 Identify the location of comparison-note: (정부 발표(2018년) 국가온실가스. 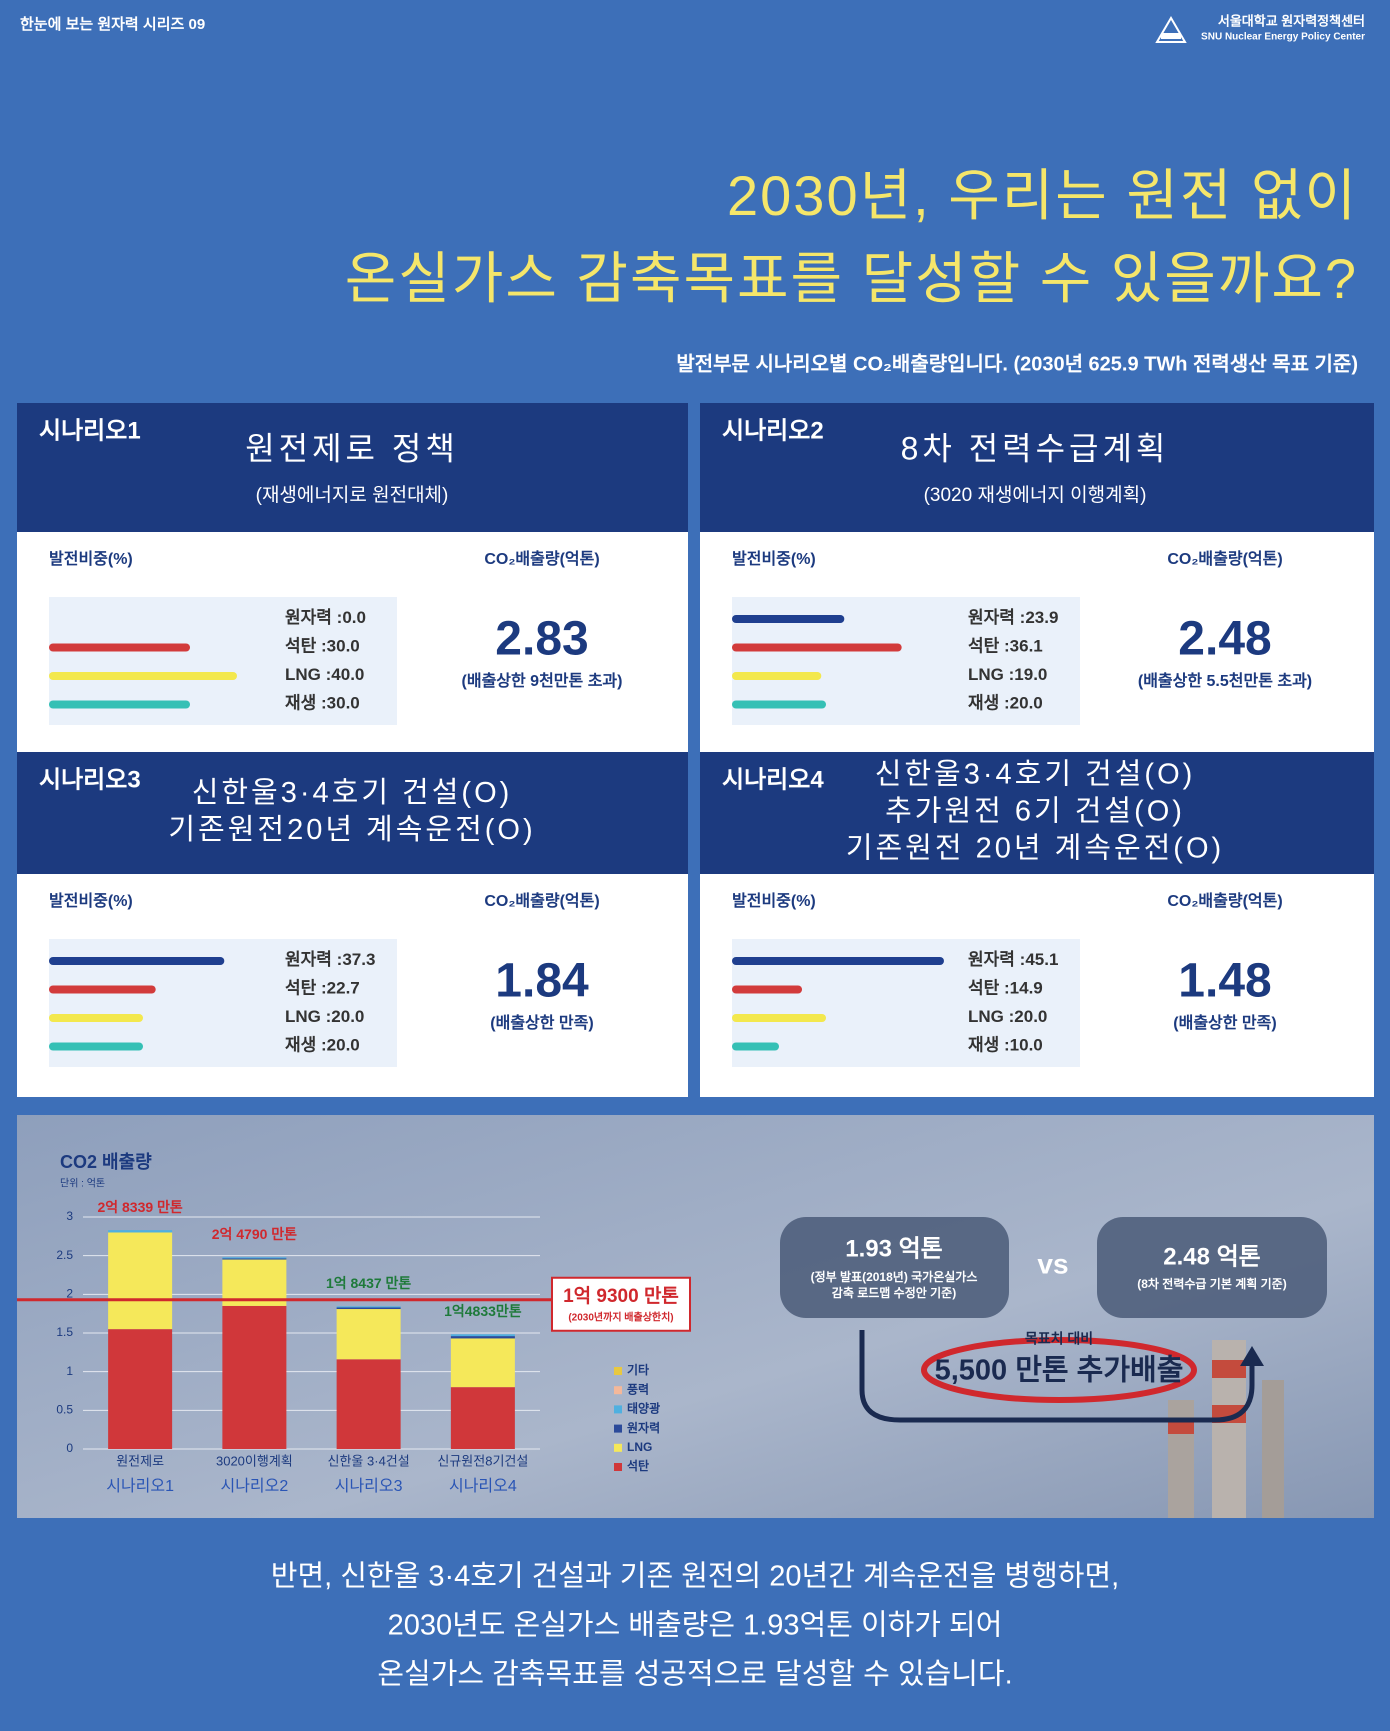
(894, 1276).